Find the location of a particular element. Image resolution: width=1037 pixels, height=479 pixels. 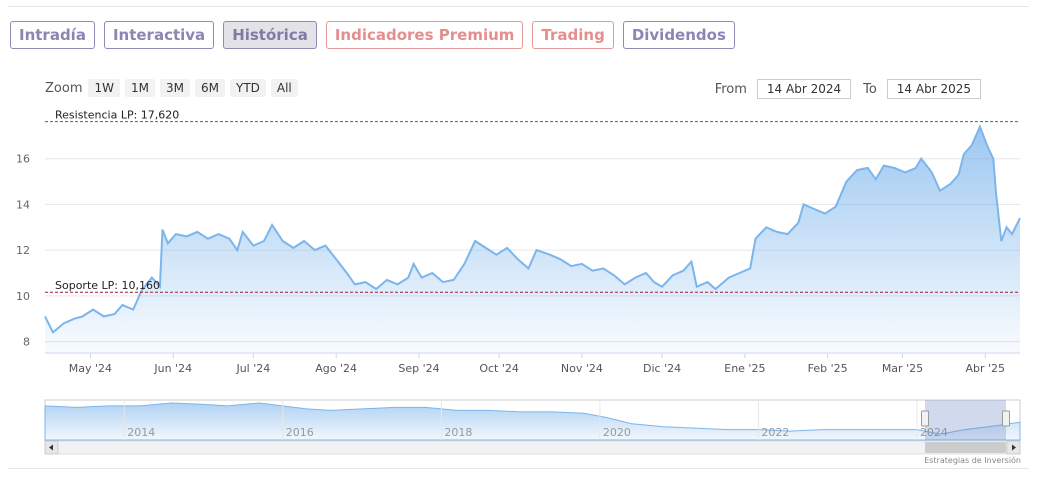

navigator-left-handle is located at coordinates (925, 418).